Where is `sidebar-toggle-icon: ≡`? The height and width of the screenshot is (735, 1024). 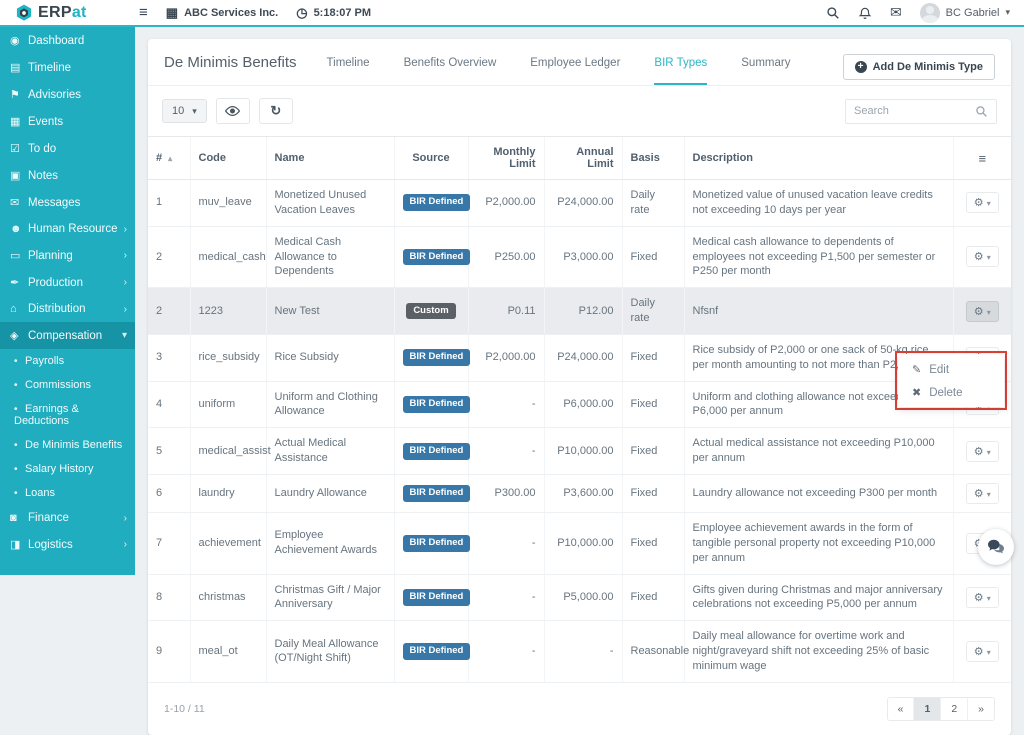
sidebar-toggle-icon: ≡ is located at coordinates (143, 12).